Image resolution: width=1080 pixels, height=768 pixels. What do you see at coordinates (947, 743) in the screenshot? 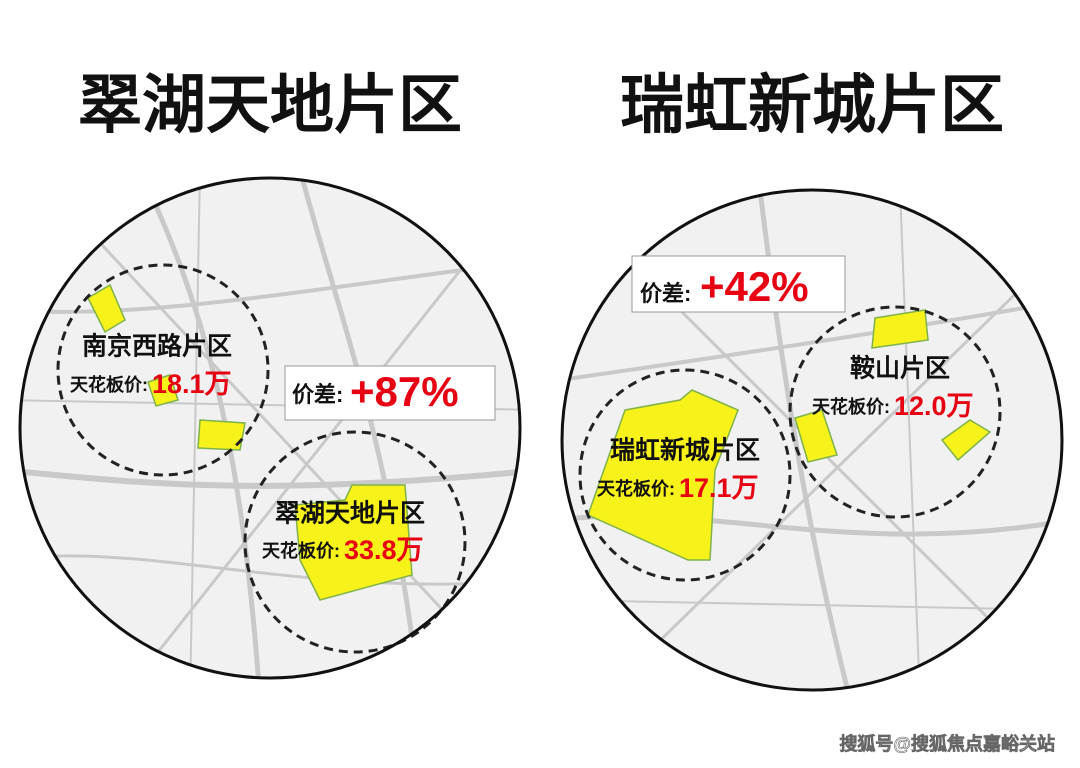
I see `watermark: 搜狐号@搜狐焦点嘉峪关站` at bounding box center [947, 743].